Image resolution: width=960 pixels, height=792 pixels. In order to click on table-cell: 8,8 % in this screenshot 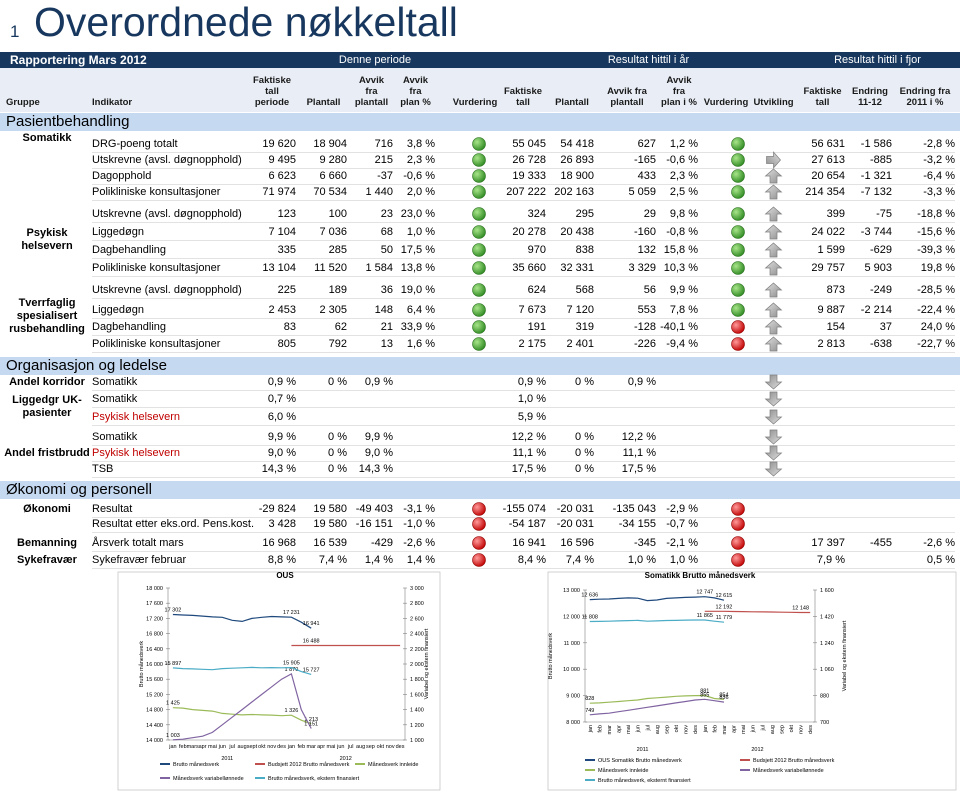, I will do `click(281, 560)`.